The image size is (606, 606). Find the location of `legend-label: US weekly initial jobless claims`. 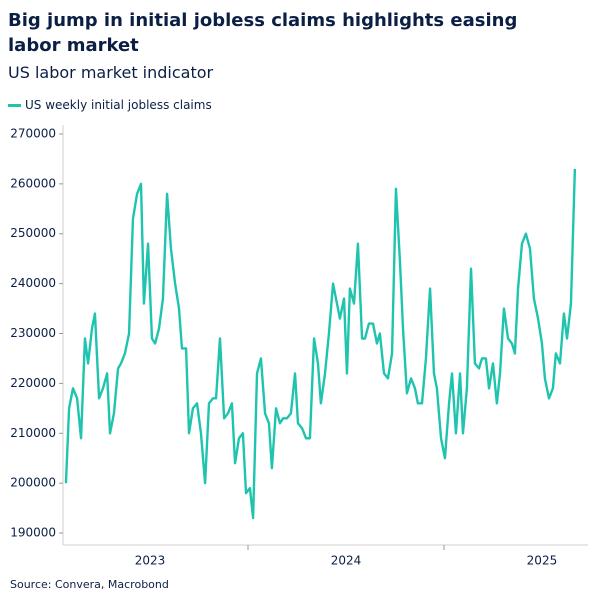

legend-label: US weekly initial jobless claims is located at coordinates (118, 105).